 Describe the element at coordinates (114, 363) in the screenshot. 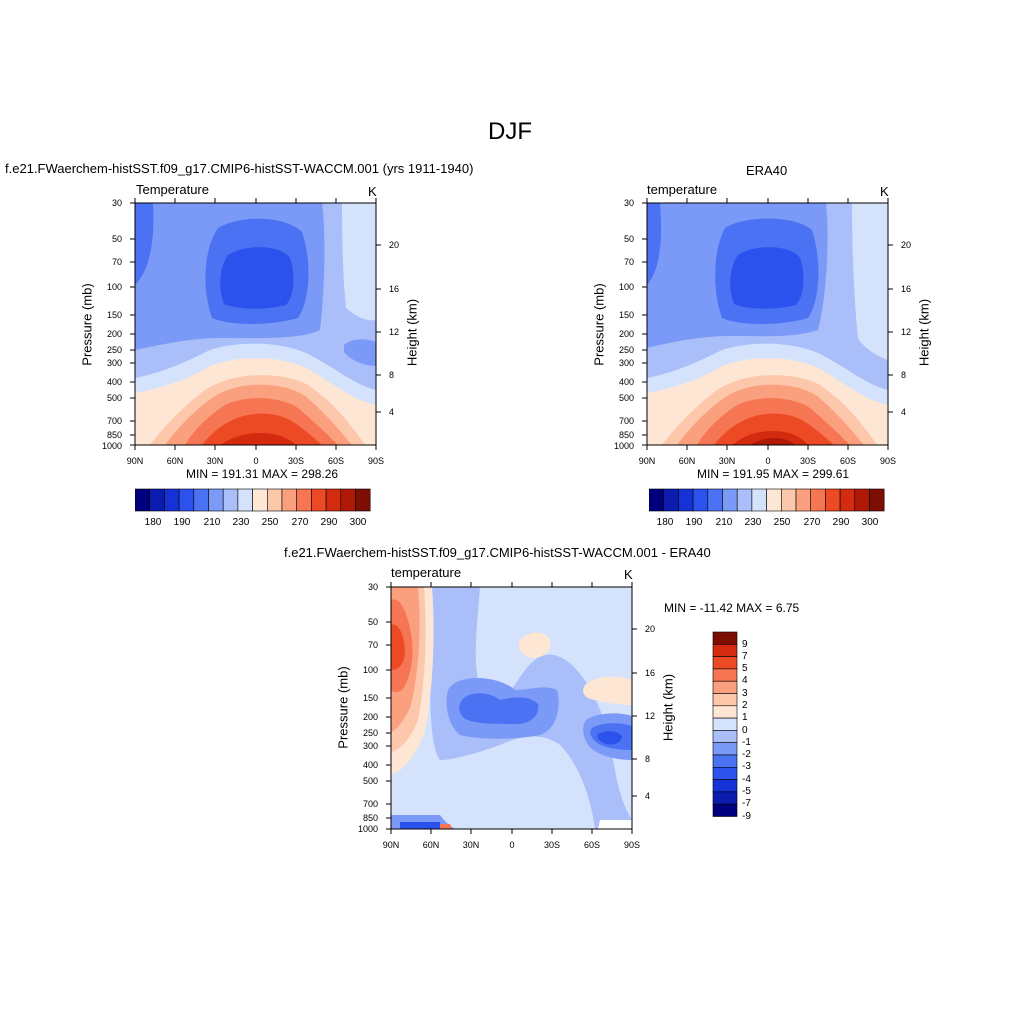

I see `model-ytick-7: 300` at that location.